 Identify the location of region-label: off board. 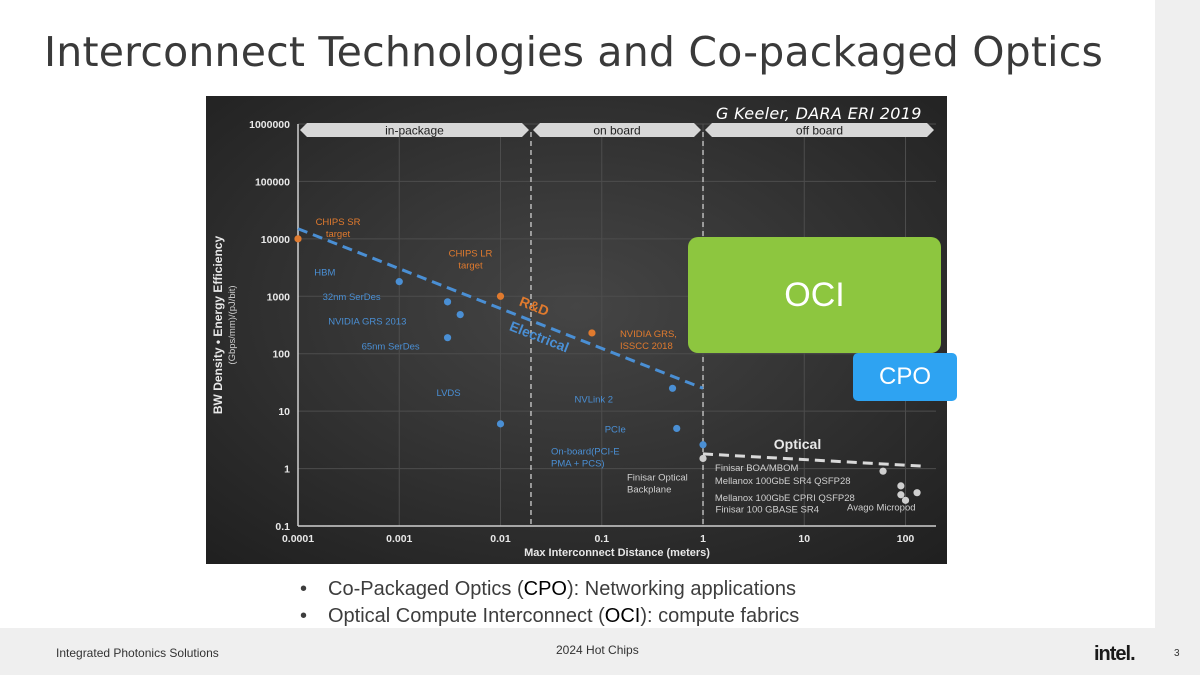
(819, 131).